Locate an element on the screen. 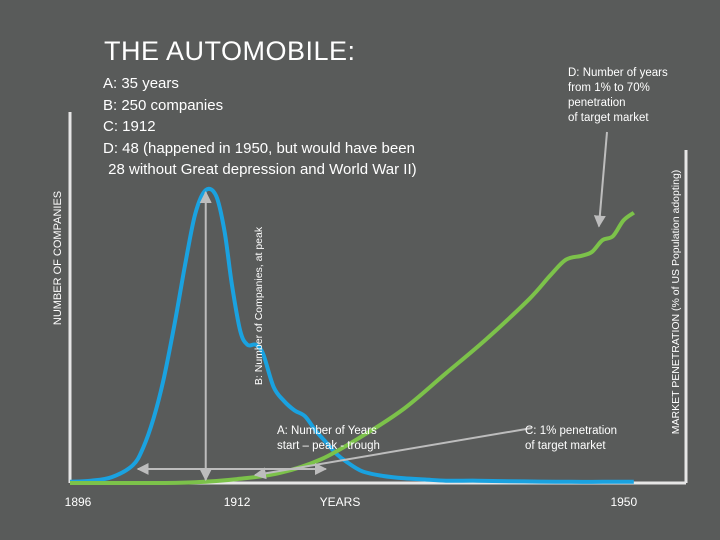 The height and width of the screenshot is (540, 720). fact-c: C: 1912 is located at coordinates (129, 126).